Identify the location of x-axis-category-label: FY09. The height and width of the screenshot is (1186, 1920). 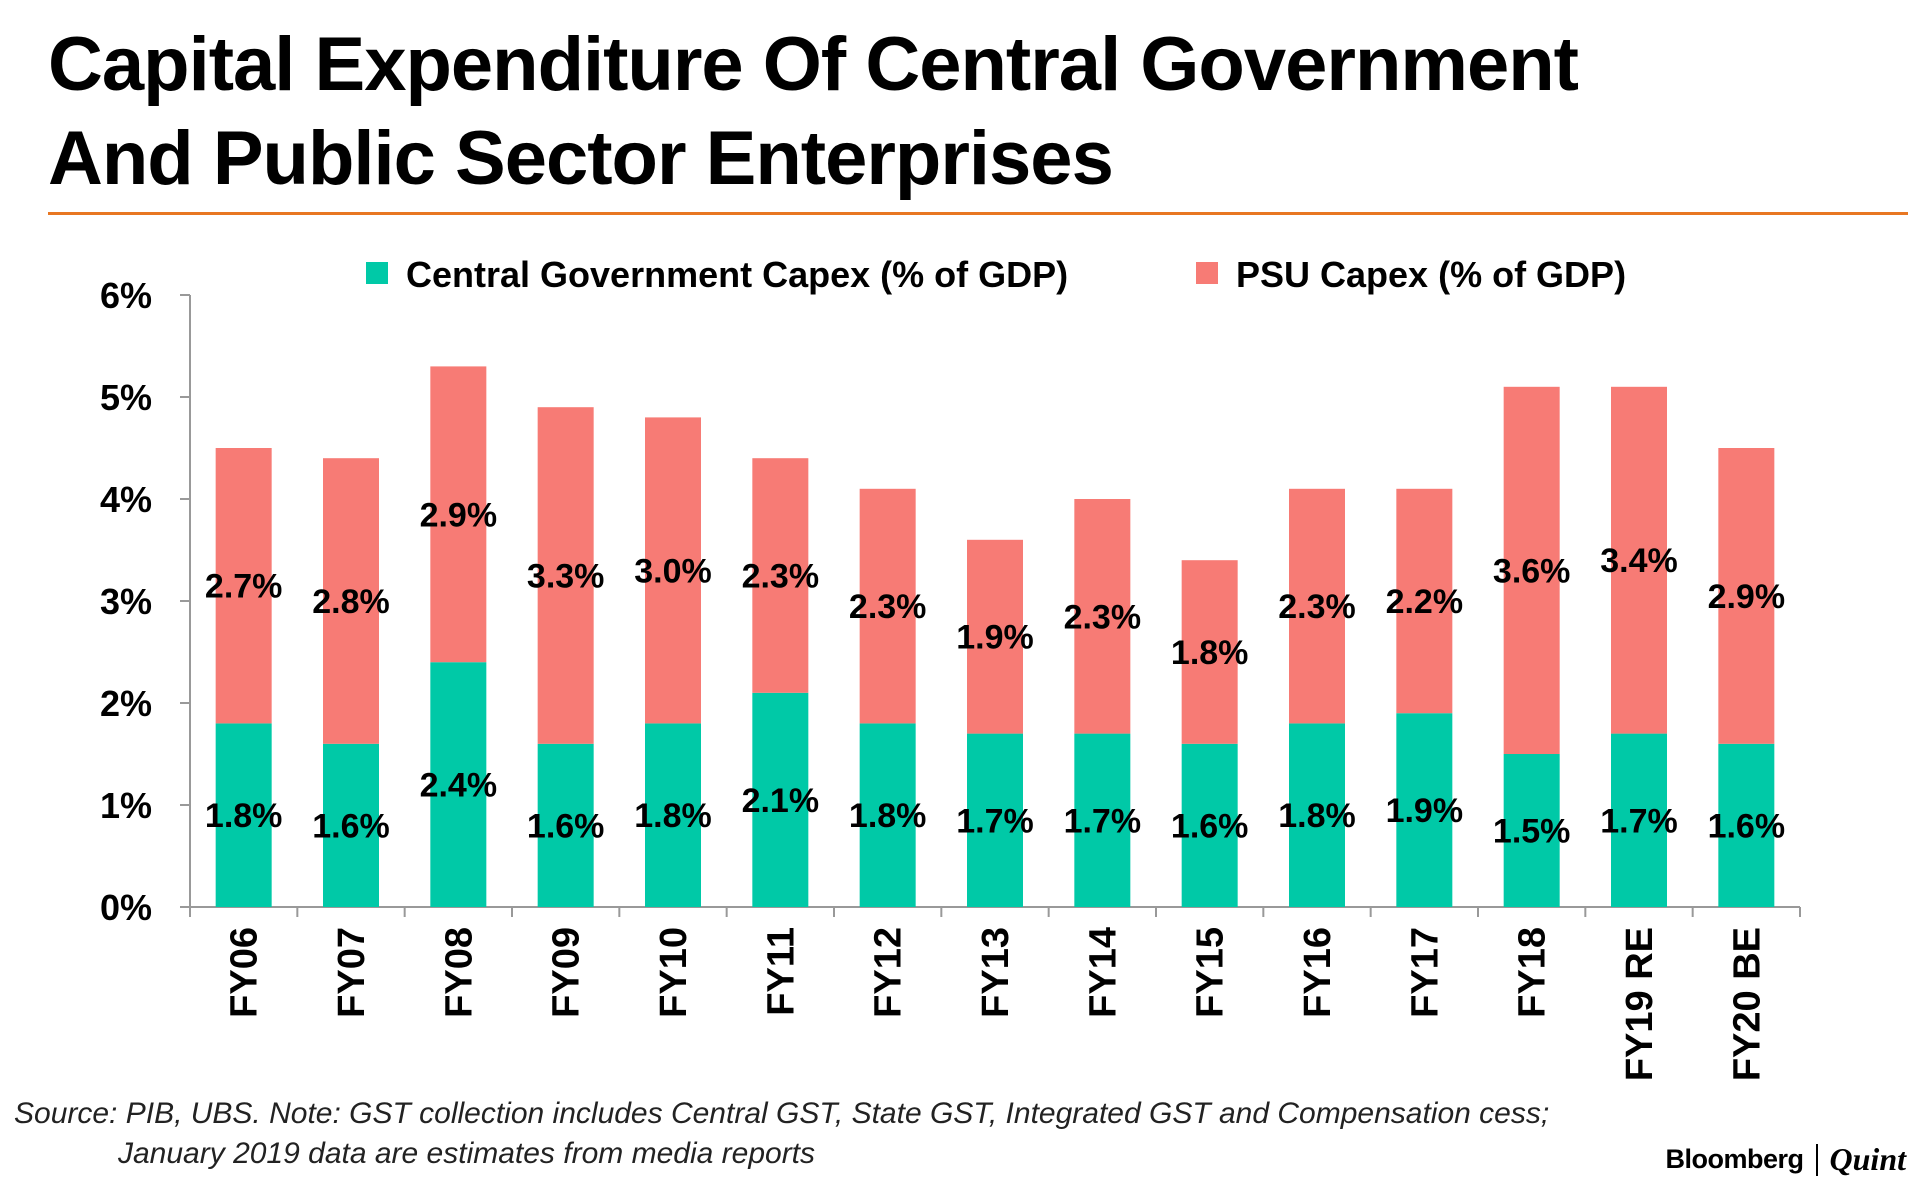
(567, 972).